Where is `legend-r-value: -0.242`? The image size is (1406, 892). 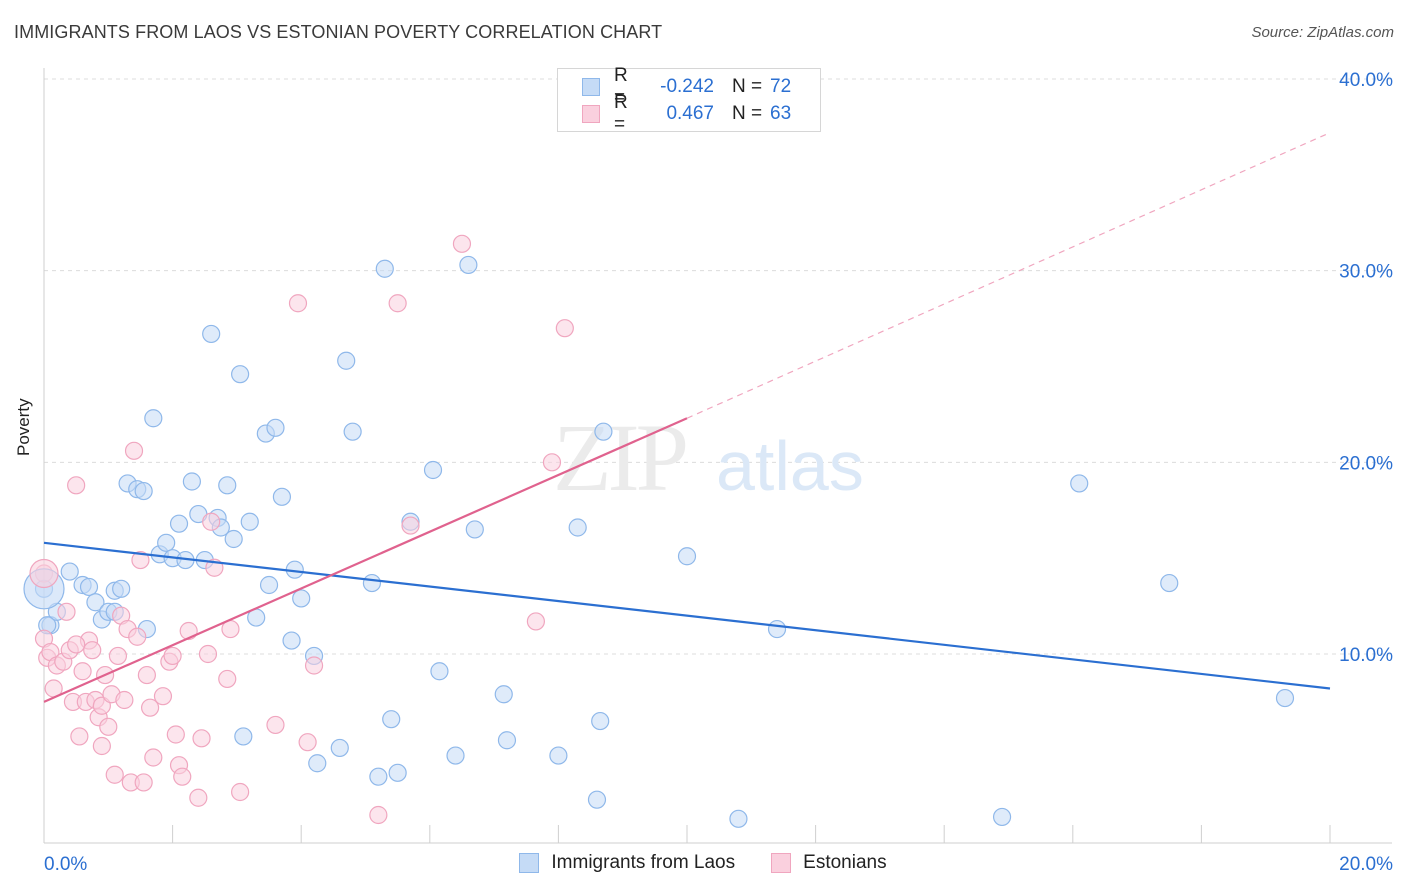
legend-r-value: -0.242 is located at coordinates (687, 86).